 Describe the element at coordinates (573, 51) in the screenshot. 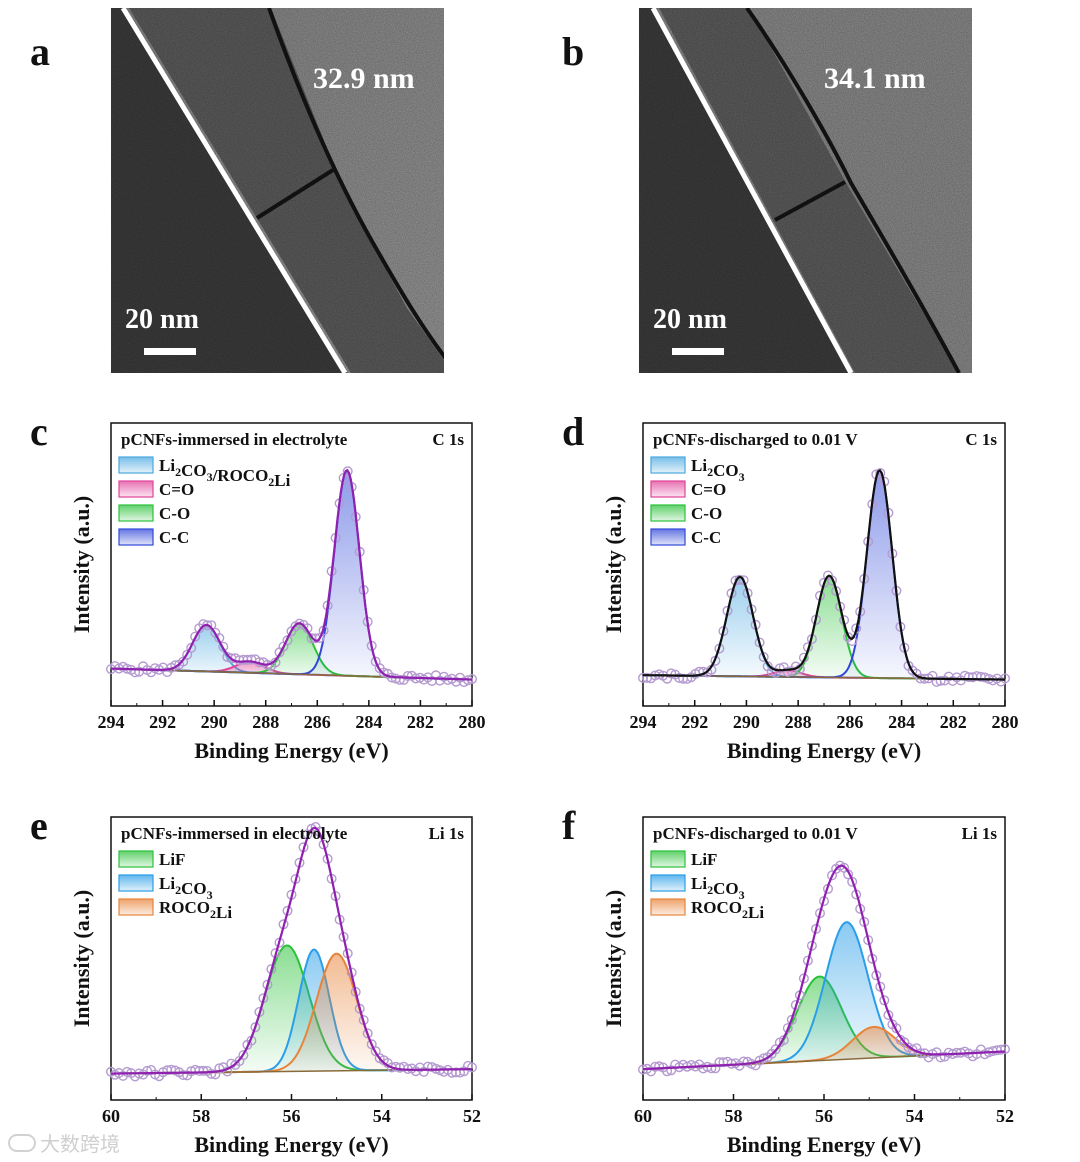

I see `panel-label-b: b` at that location.